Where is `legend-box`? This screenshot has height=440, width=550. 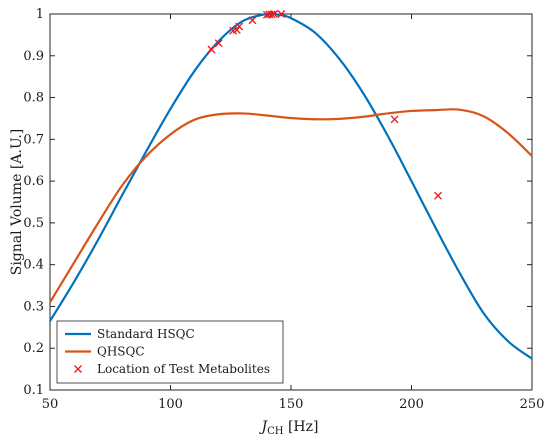 legend-box is located at coordinates (170, 352).